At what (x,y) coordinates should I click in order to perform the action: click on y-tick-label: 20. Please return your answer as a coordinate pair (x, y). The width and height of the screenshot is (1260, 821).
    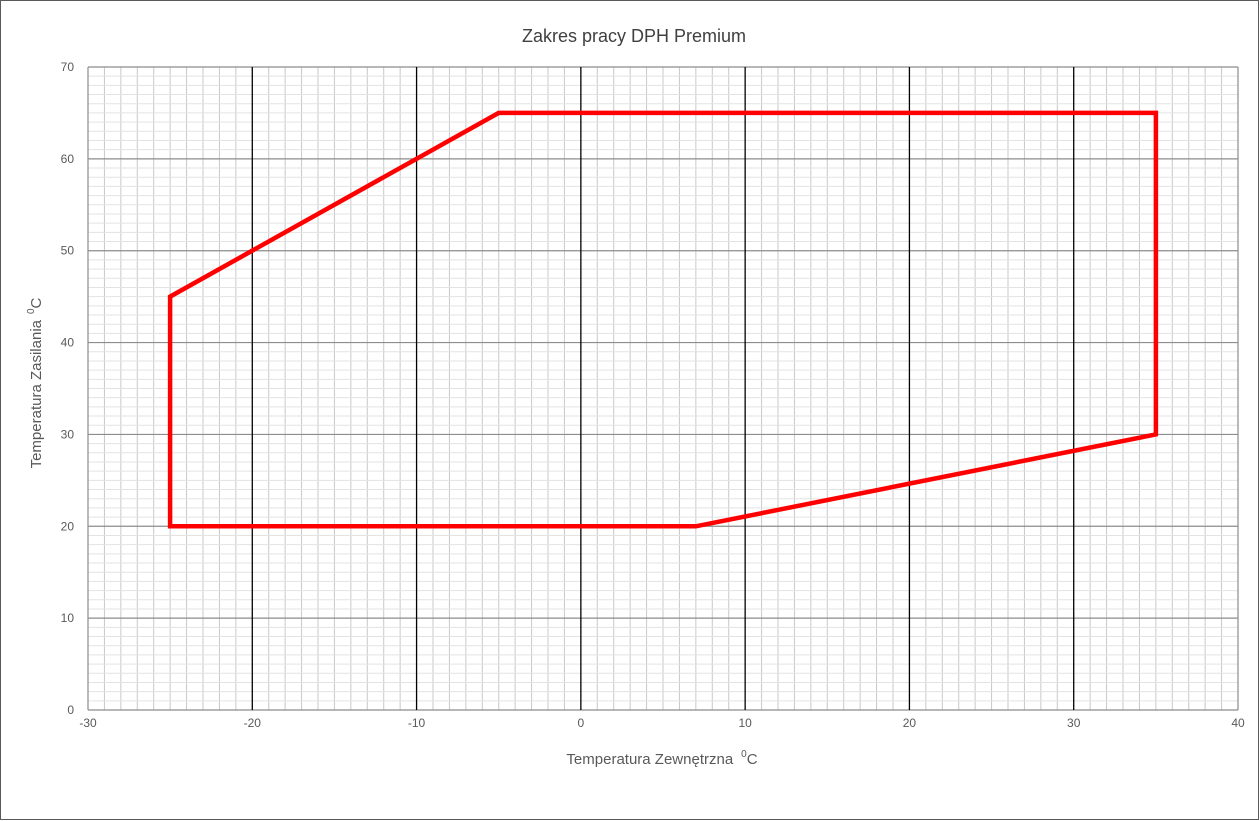
    Looking at the image, I should click on (68, 526).